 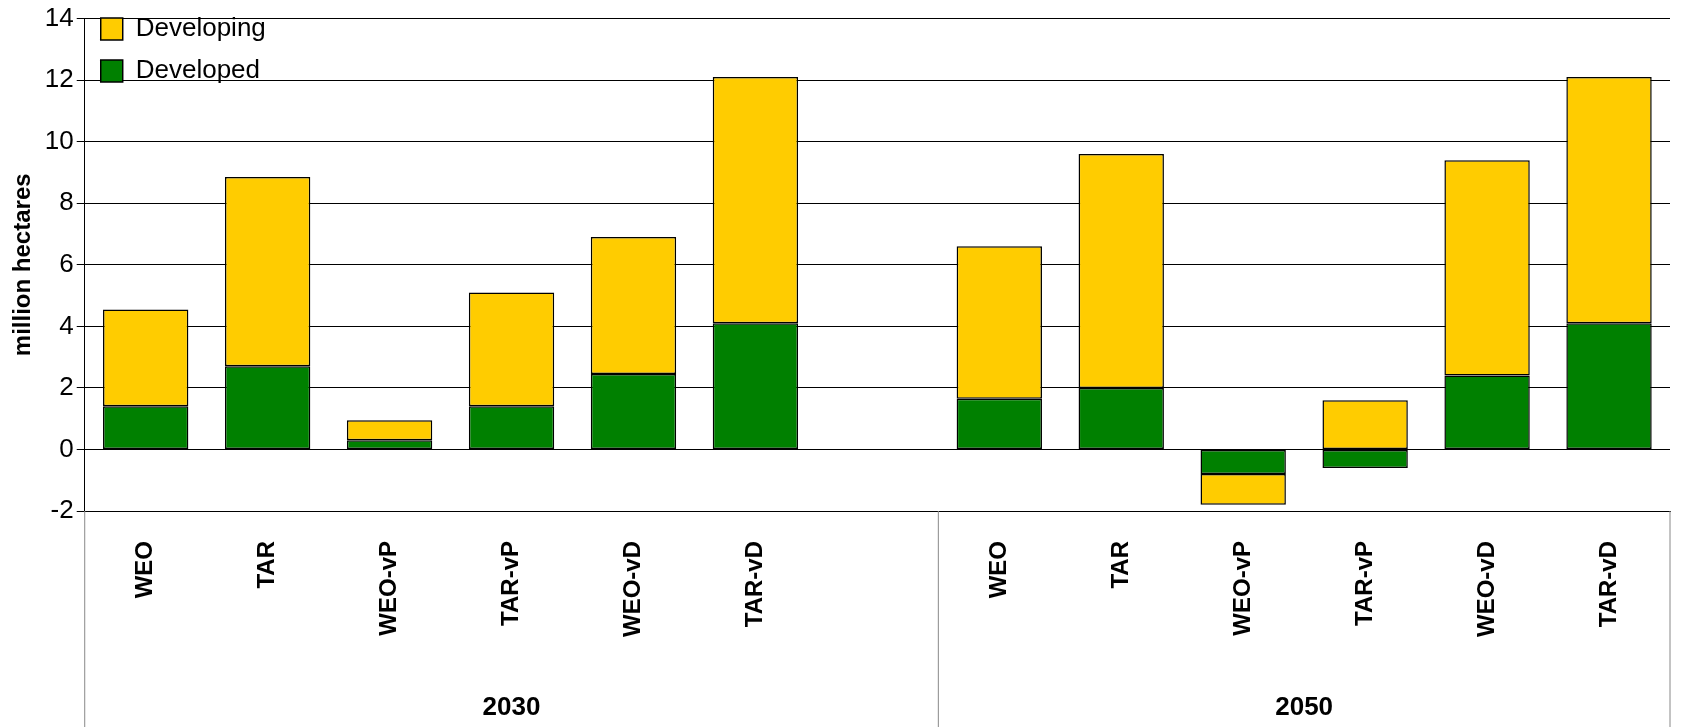 What do you see at coordinates (66, 386) in the screenshot?
I see `y-tick-label: 2` at bounding box center [66, 386].